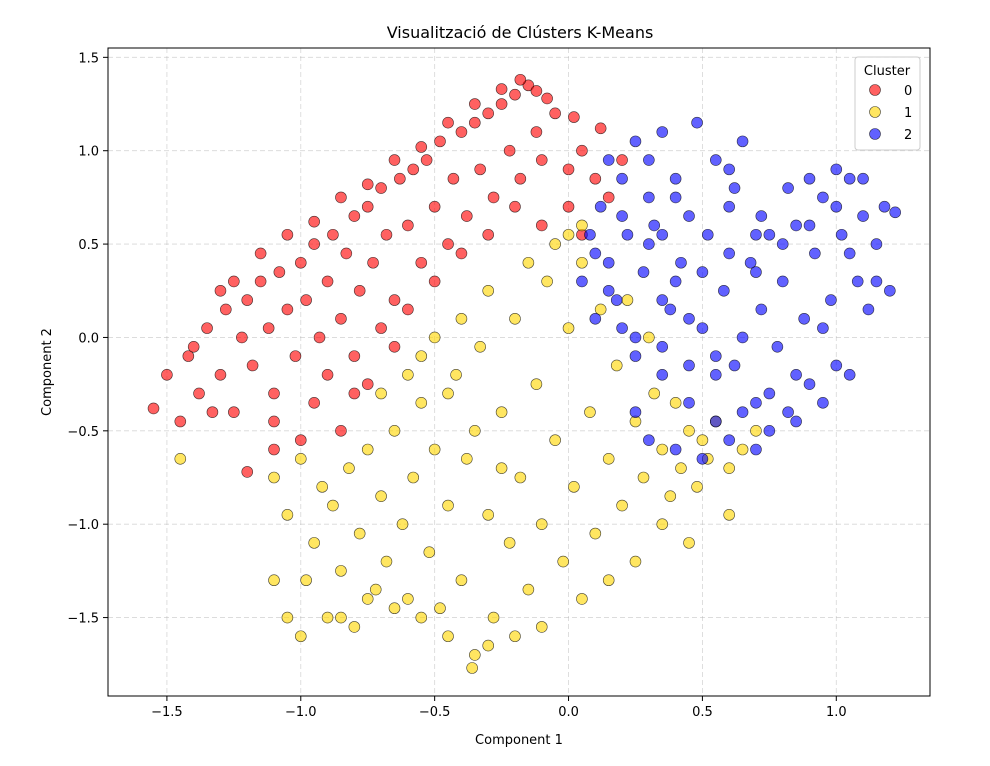 The width and height of the screenshot is (990, 766). Describe the element at coordinates (83, 619) in the screenshot. I see `y-tick-label: −1.5` at that location.